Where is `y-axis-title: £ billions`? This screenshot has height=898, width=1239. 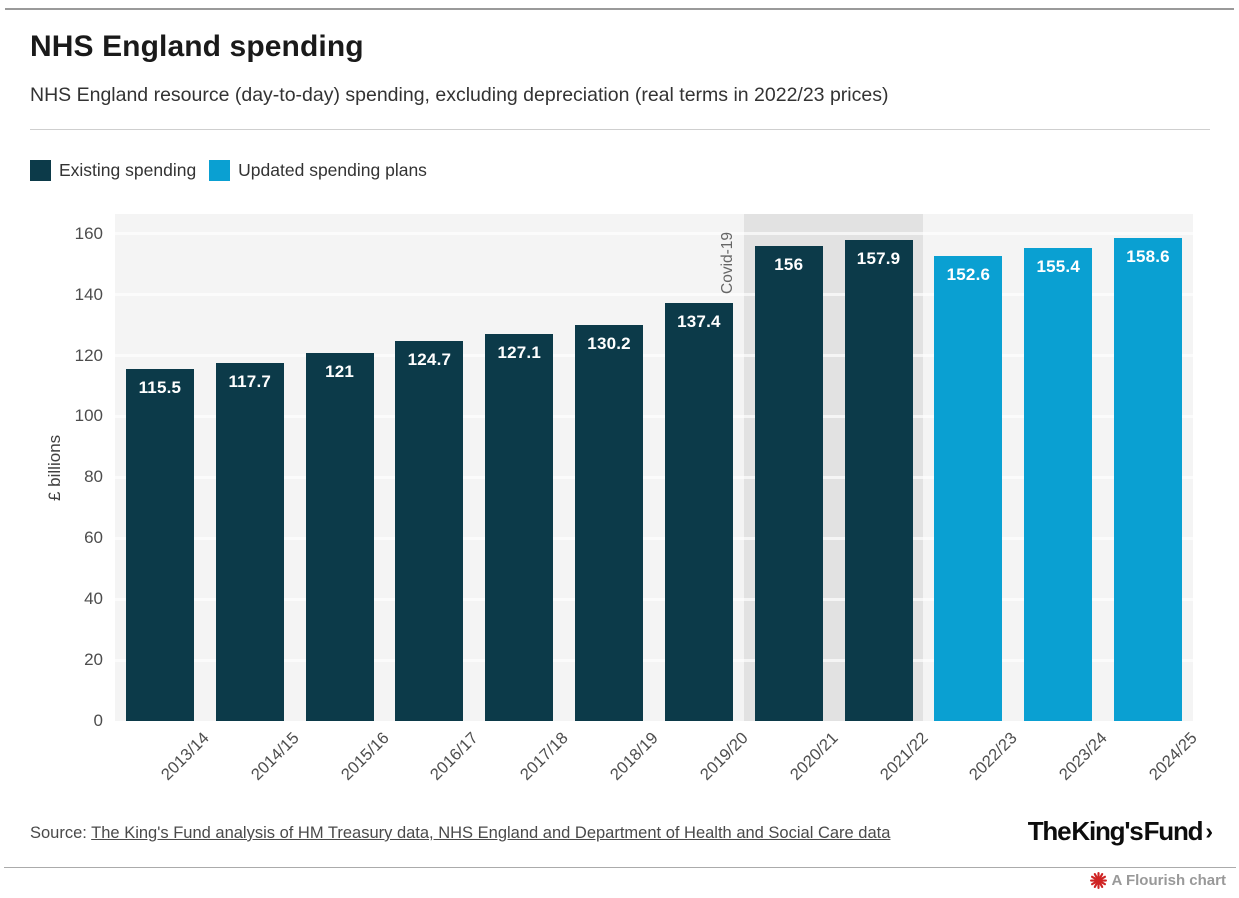 y-axis-title: £ billions is located at coordinates (54, 467).